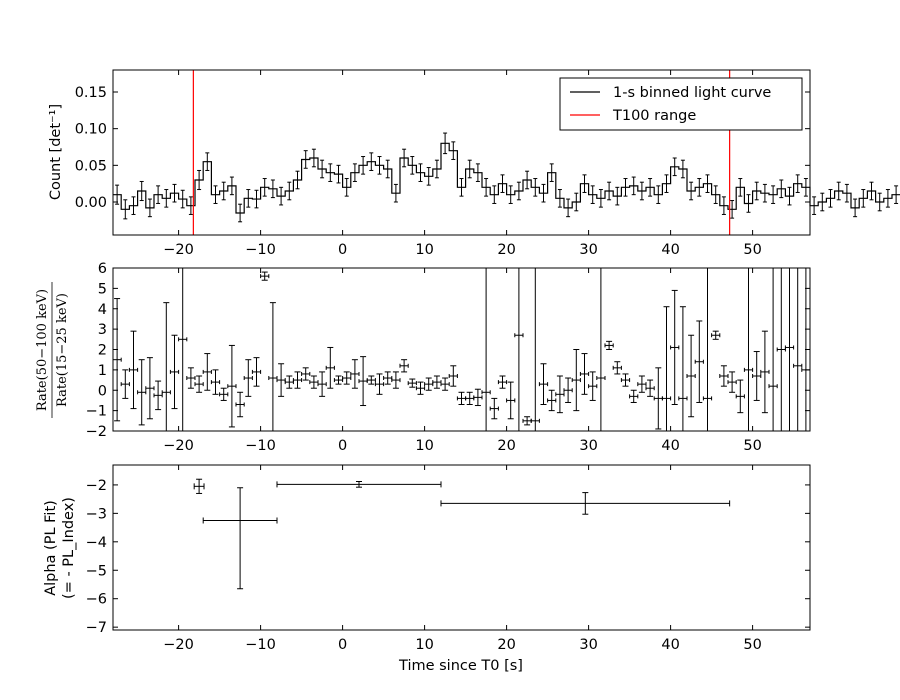 The height and width of the screenshot is (700, 900). Describe the element at coordinates (96, 571) in the screenshot. I see `y-tick-label: −5` at that location.